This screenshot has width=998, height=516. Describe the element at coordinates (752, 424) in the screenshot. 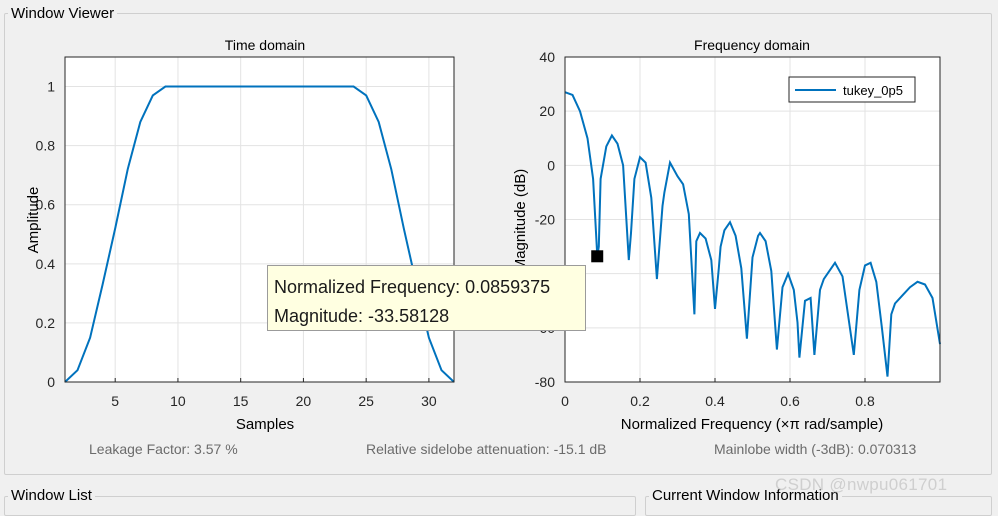

I see `freq-plot-xlabel: Normalized Frequency (×π rad/sample)` at that location.